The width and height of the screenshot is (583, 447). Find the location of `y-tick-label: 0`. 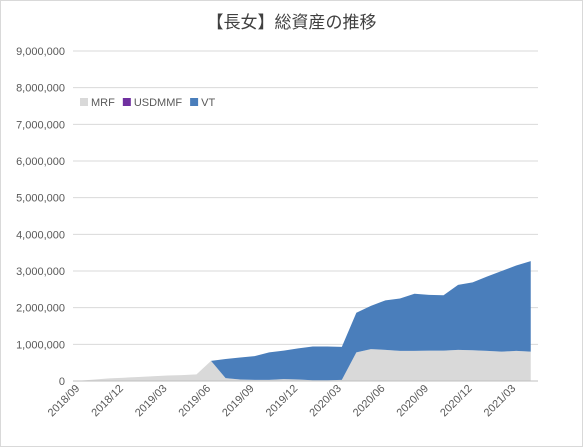

y-tick-label: 0 is located at coordinates (62, 382).